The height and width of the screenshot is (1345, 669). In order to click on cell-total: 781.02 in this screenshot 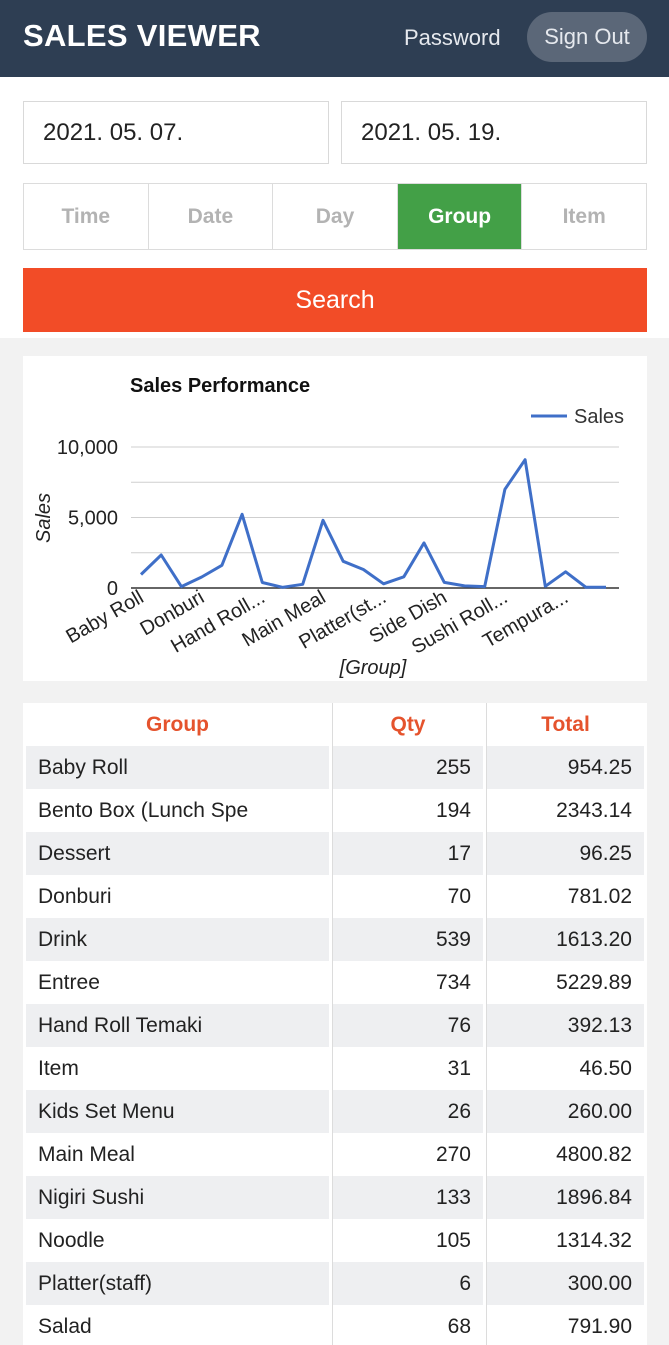, I will do `click(565, 896)`.